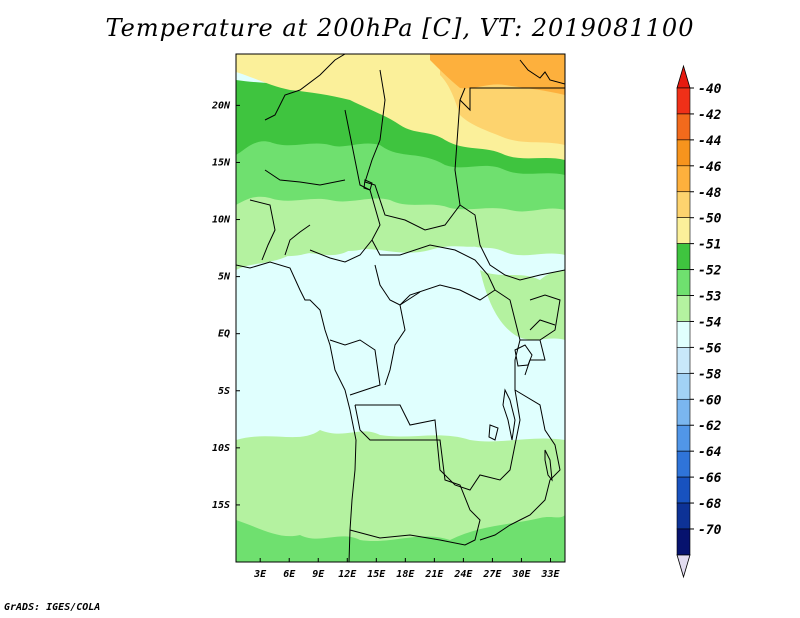  I want to click on colorbar-label: -46, so click(710, 167).